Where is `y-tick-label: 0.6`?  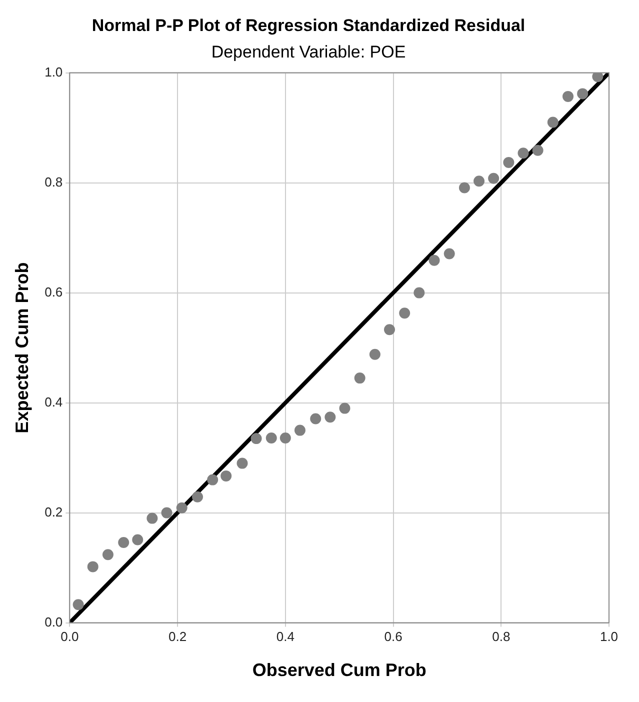
y-tick-label: 0.6 is located at coordinates (53, 292).